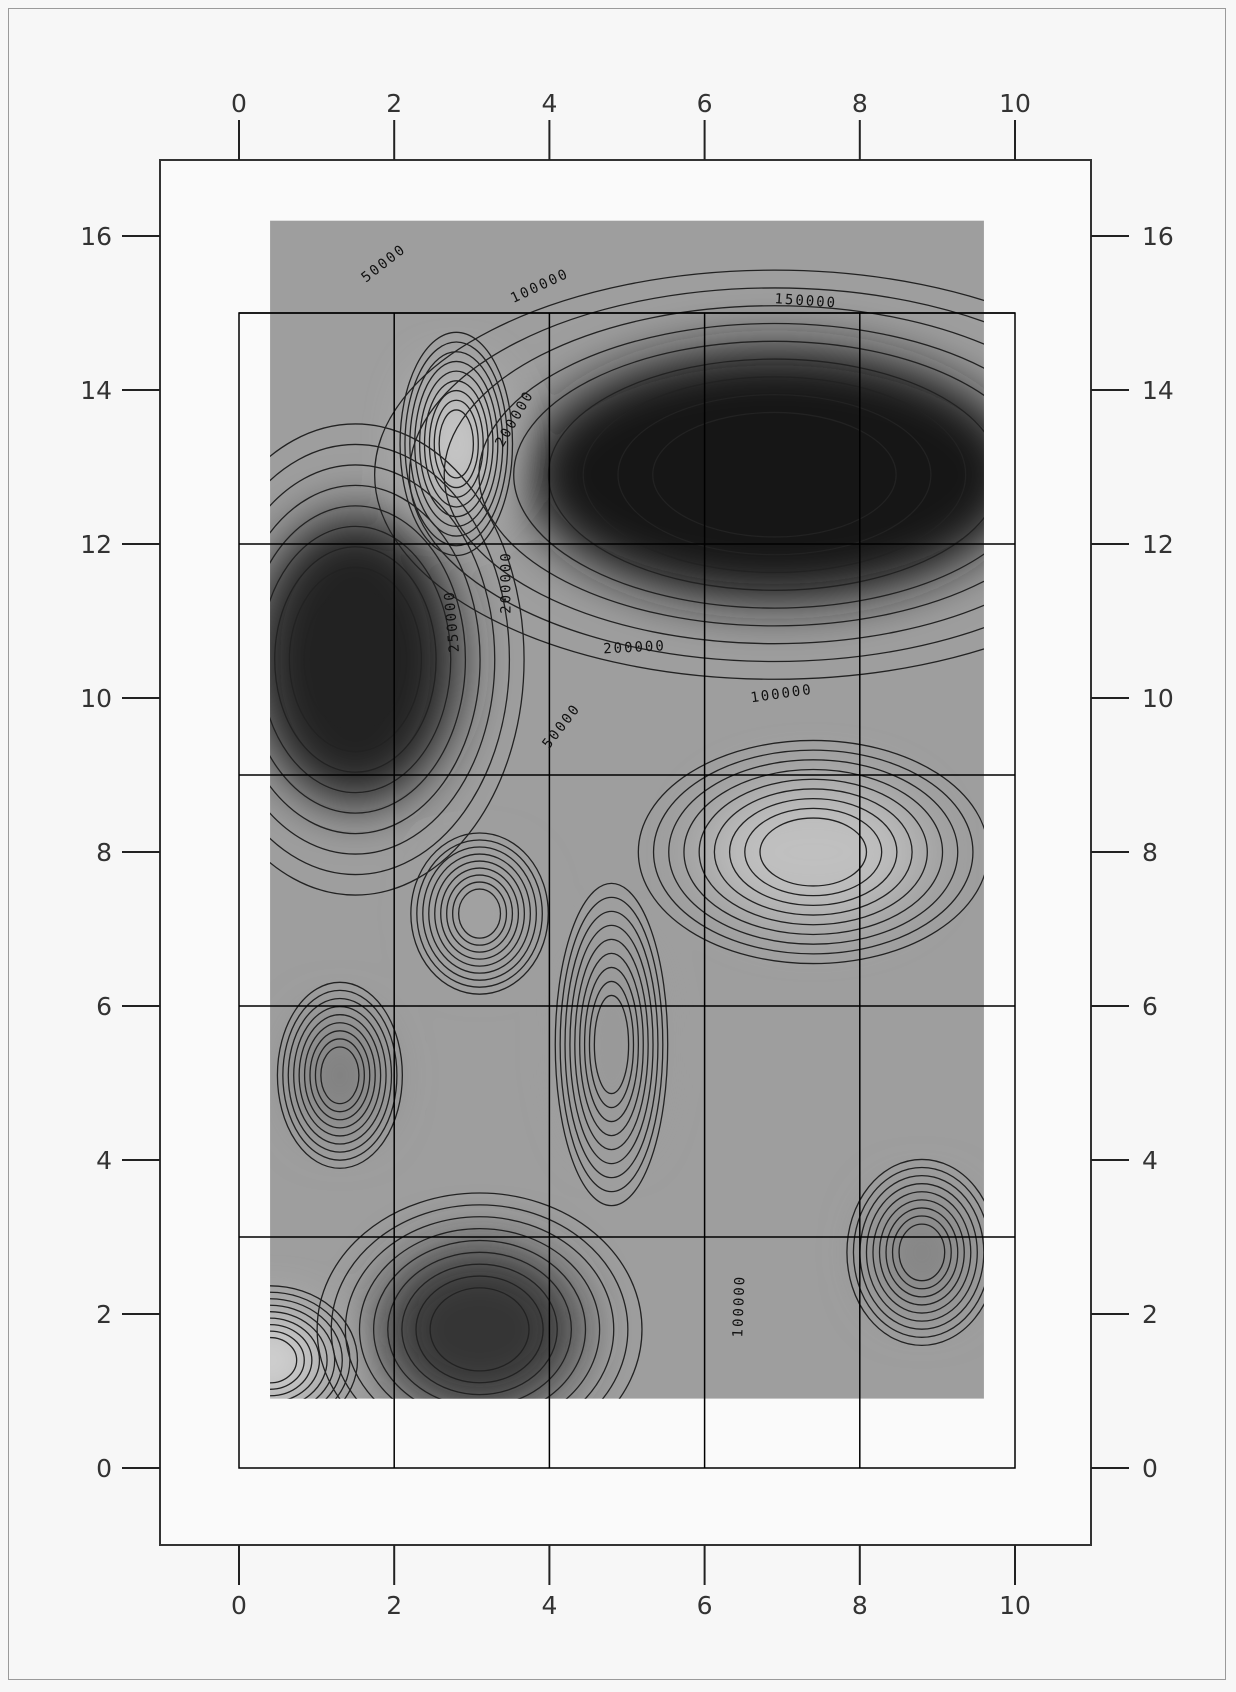 This screenshot has width=1236, height=1692. Describe the element at coordinates (1158, 698) in the screenshot. I see `y-tick-label-right: 10` at that location.